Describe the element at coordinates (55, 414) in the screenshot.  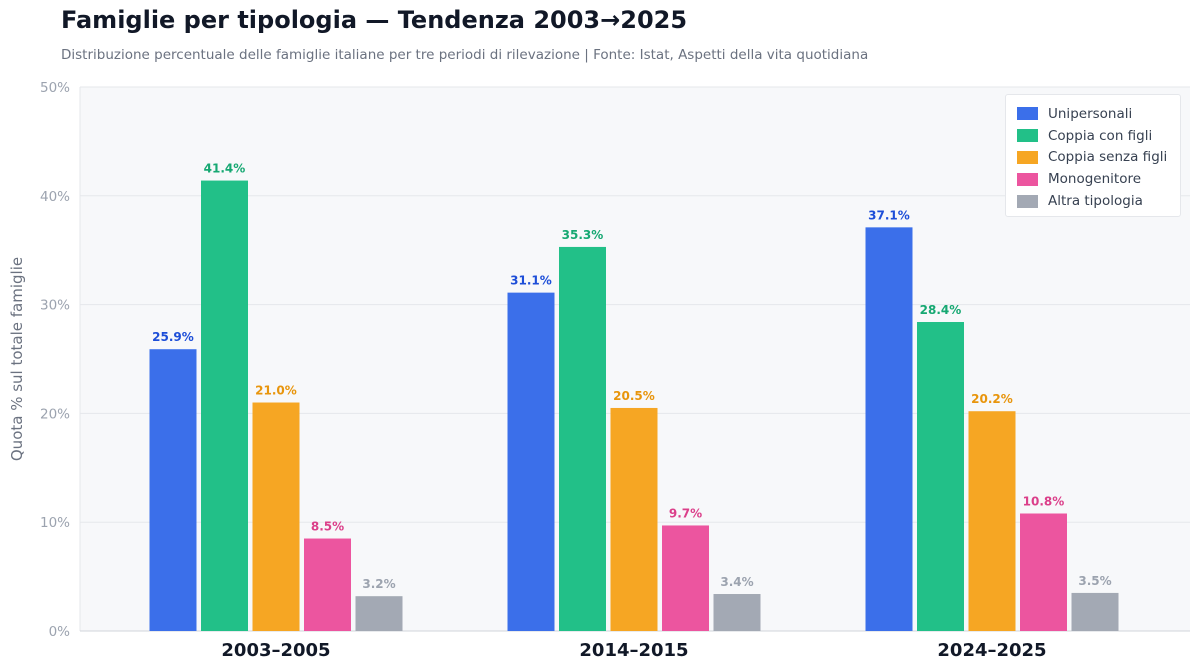
I see `y-tick-label: 20%` at that location.